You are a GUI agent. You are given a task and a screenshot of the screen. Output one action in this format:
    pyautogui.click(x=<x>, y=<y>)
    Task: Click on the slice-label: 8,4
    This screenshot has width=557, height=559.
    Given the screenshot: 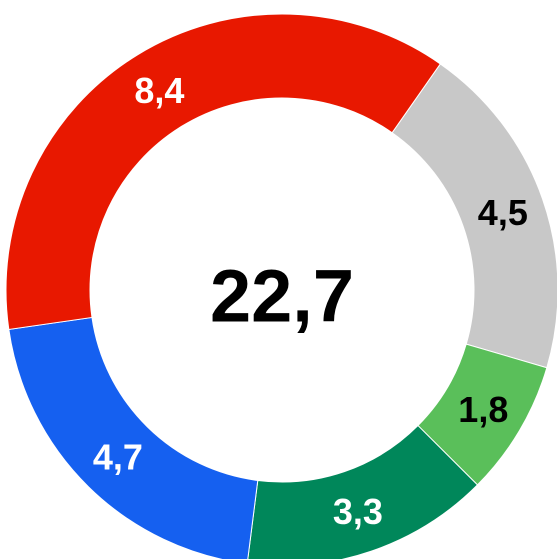 What is the action you would take?
    pyautogui.click(x=159, y=90)
    